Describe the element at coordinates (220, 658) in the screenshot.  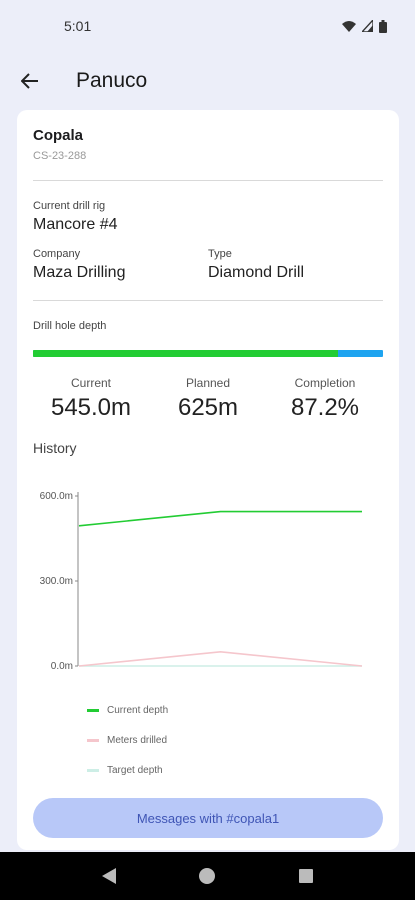
I see `series-line-meters-drilled` at that location.